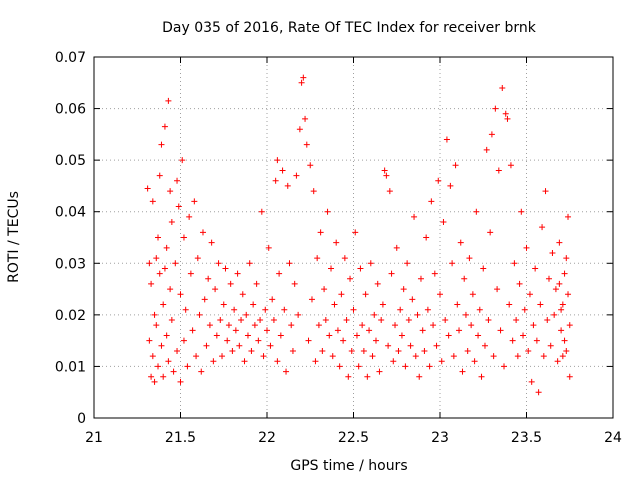  What do you see at coordinates (180, 438) in the screenshot?
I see `x-tick-label: 21.5` at bounding box center [180, 438].